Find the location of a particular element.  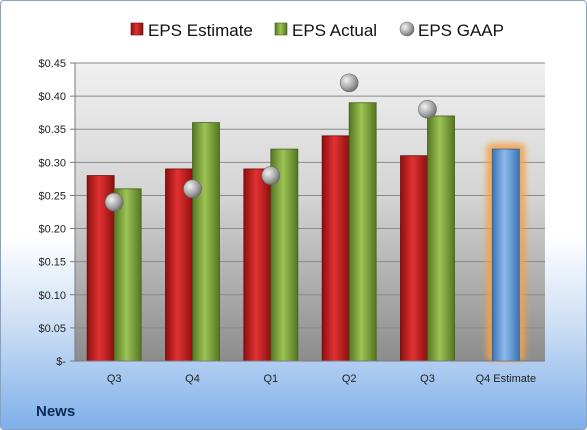

legend-swatch-eps-estimate is located at coordinates (137, 29).